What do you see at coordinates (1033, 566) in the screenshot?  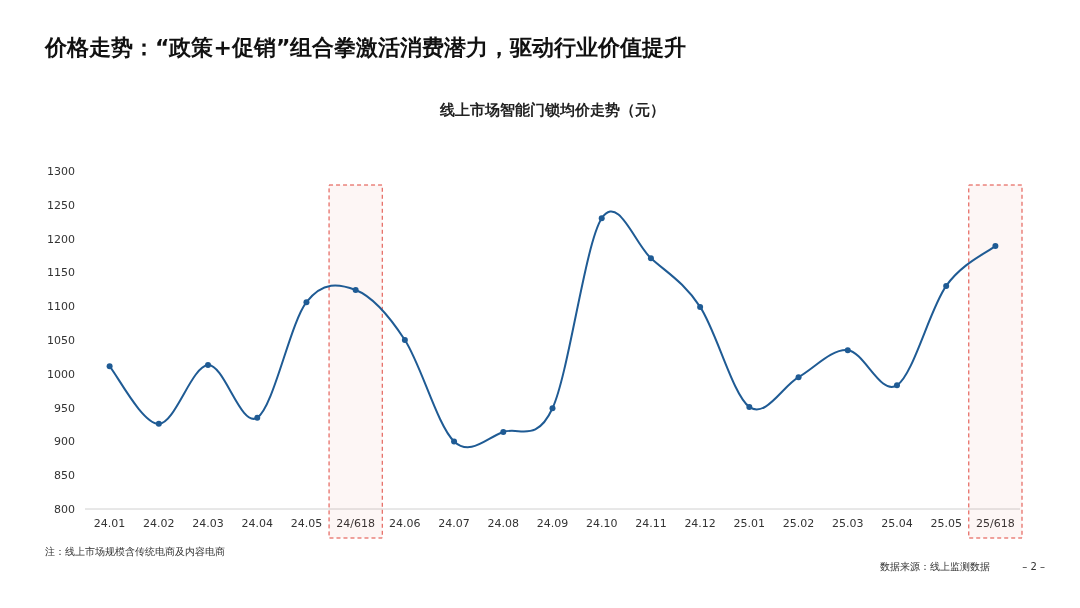 I see `text: – 2 –` at bounding box center [1033, 566].